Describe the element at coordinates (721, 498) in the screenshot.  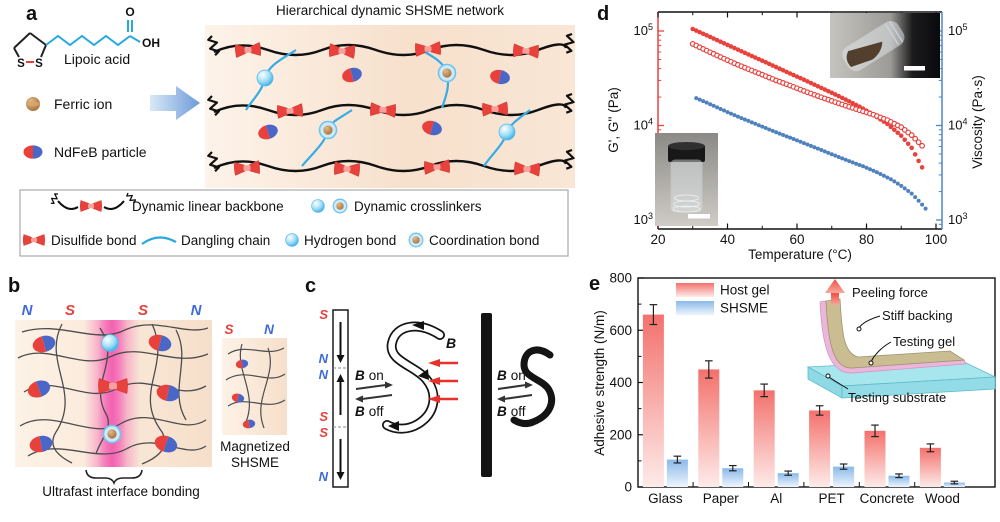
I see `category-label: Paper` at that location.